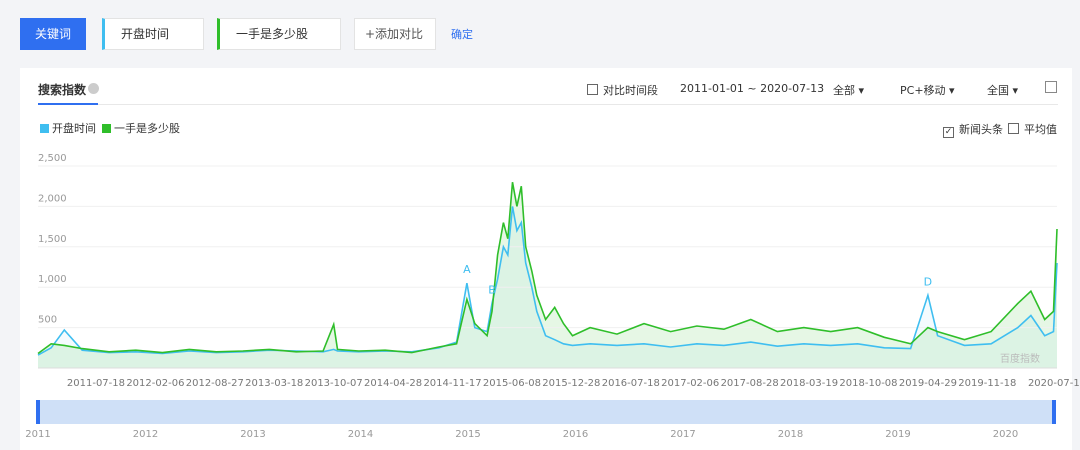  Describe the element at coordinates (809, 383) in the screenshot. I see `x-tick-label: 2018-03-19` at that location.